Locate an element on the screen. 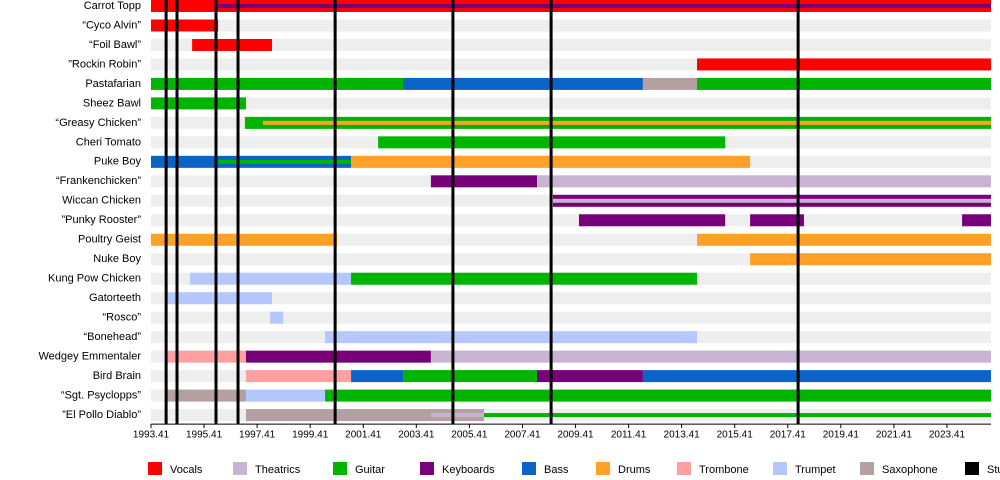 This screenshot has height=480, width=1000. legend-label: Keyboards is located at coordinates (468, 470).